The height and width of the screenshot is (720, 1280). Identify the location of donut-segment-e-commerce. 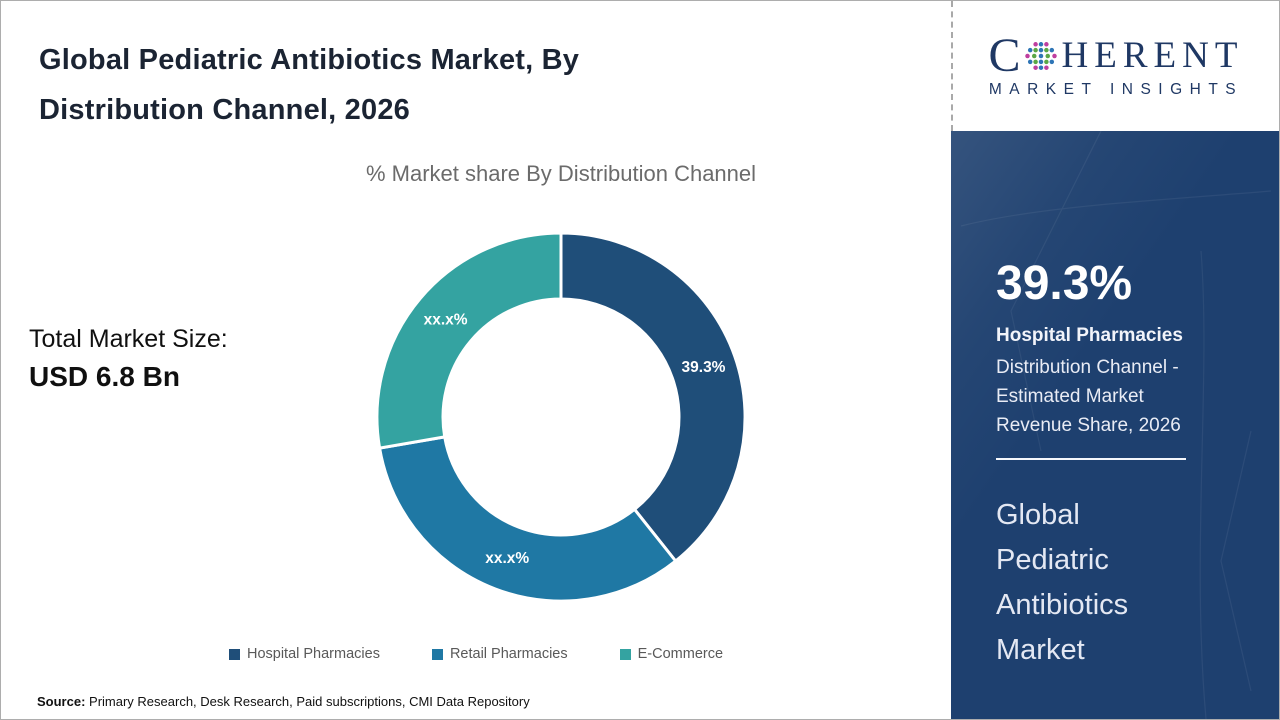
(469, 340).